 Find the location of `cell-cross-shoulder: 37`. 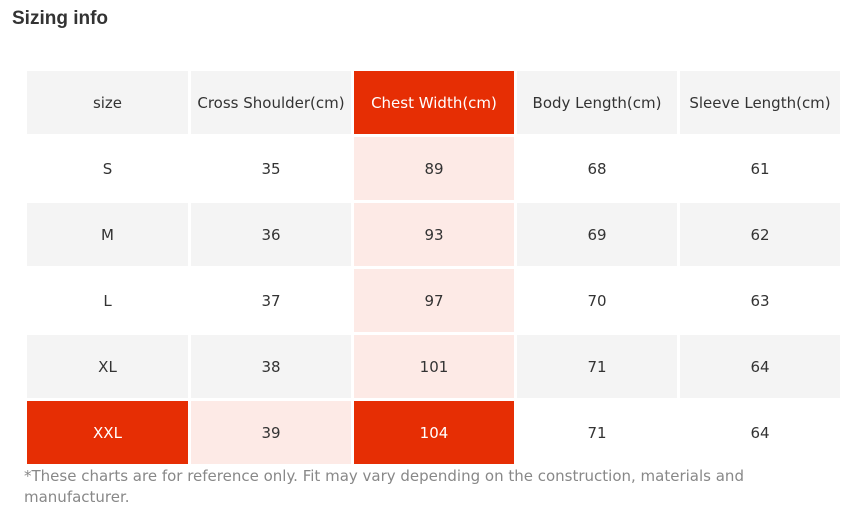

cell-cross-shoulder: 37 is located at coordinates (271, 300).